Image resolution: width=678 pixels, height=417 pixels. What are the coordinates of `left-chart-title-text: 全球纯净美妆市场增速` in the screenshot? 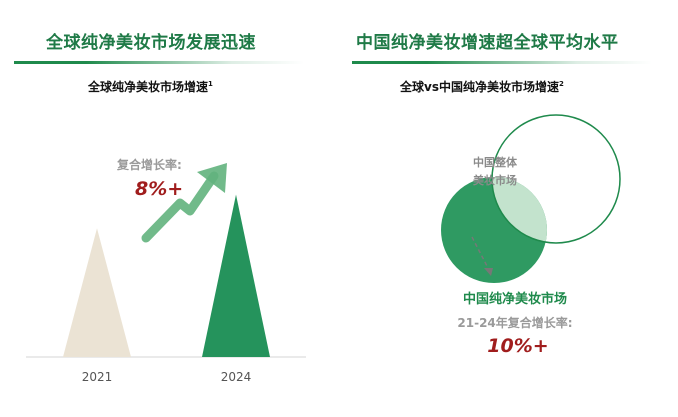 It's located at (148, 87).